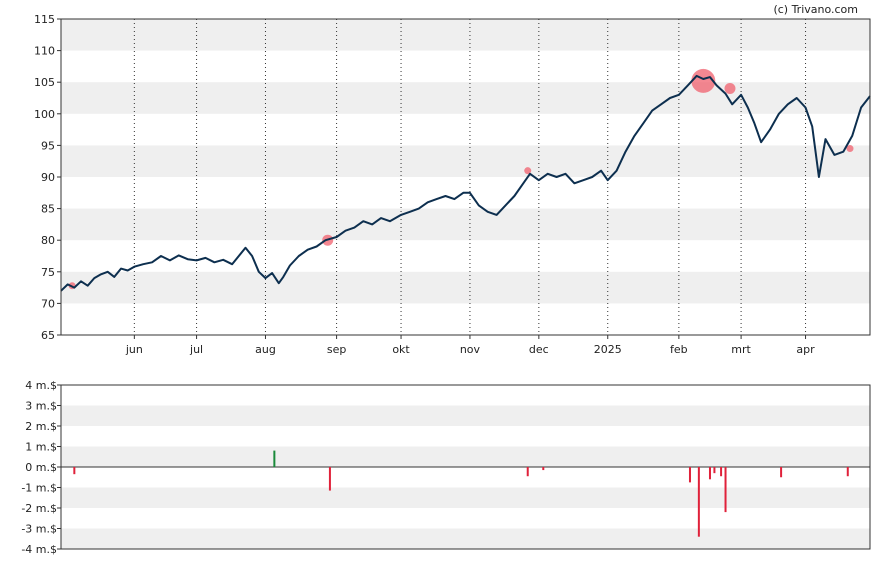 The width and height of the screenshot is (888, 565). I want to click on y-tick-label: 95, so click(48, 145).